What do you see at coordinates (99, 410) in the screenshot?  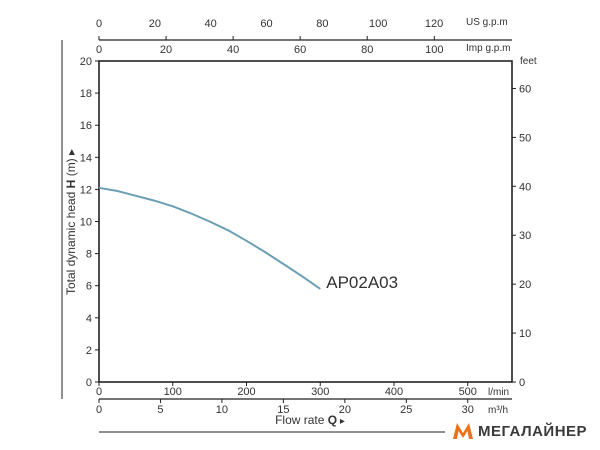 I see `x-m3h-tick-label: 0` at bounding box center [99, 410].